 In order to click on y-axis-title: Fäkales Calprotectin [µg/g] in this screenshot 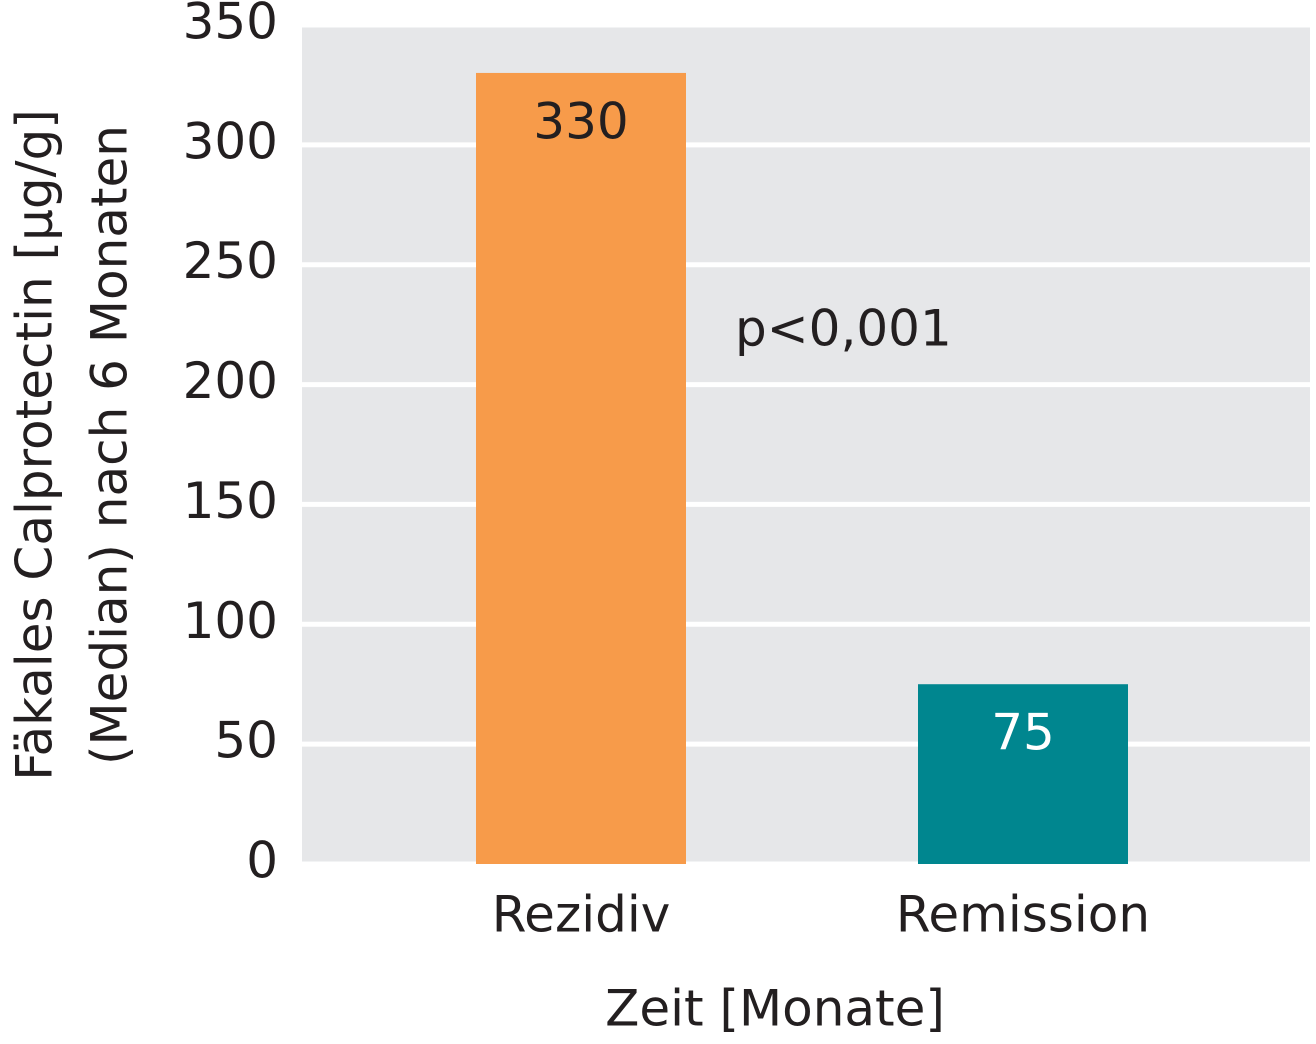, I will do `click(35, 444)`.